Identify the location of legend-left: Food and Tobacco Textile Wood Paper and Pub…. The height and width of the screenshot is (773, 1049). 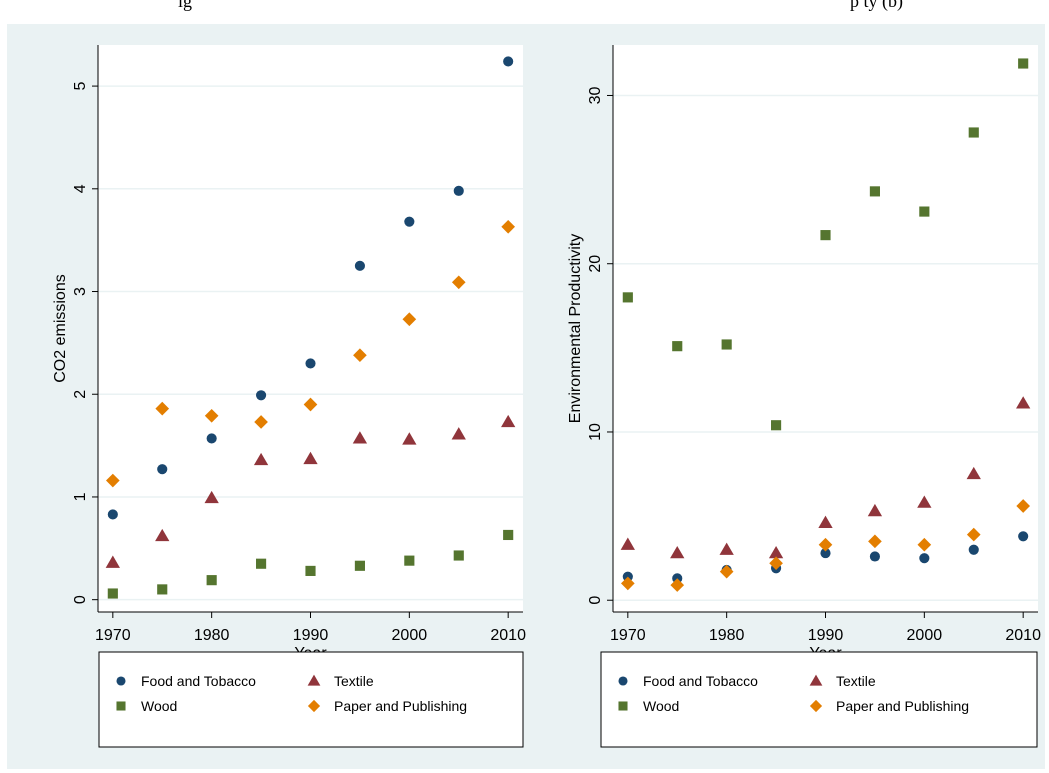
(311, 699).